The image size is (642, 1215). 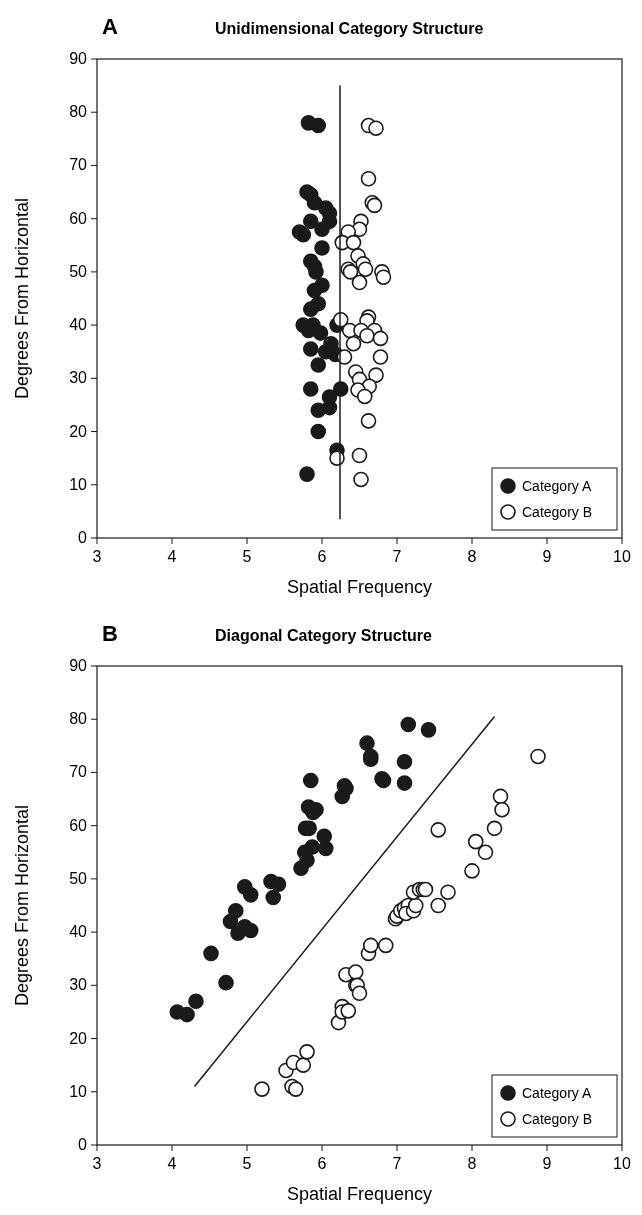 I want to click on text: A, so click(x=110, y=26).